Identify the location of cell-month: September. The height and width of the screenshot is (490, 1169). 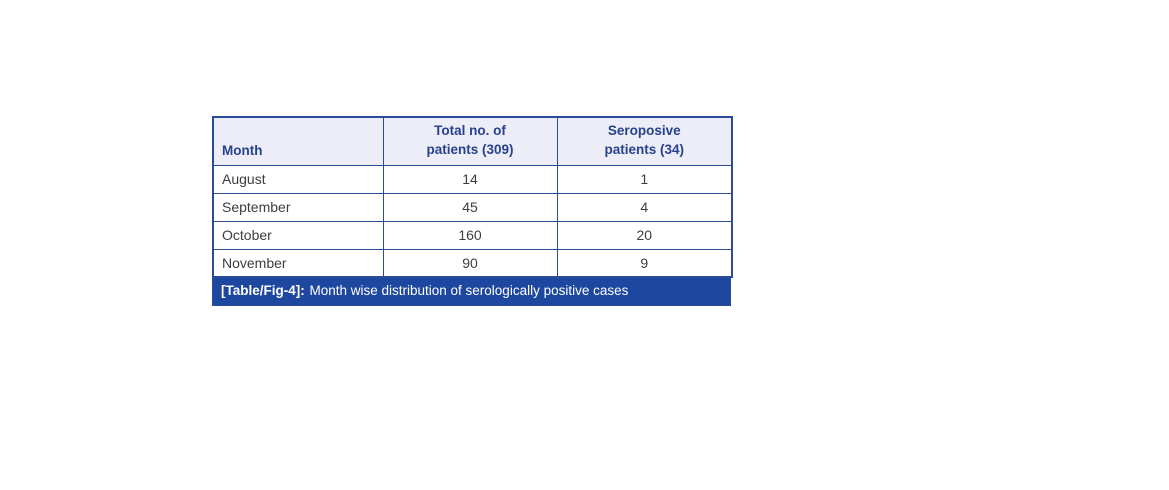
(298, 207).